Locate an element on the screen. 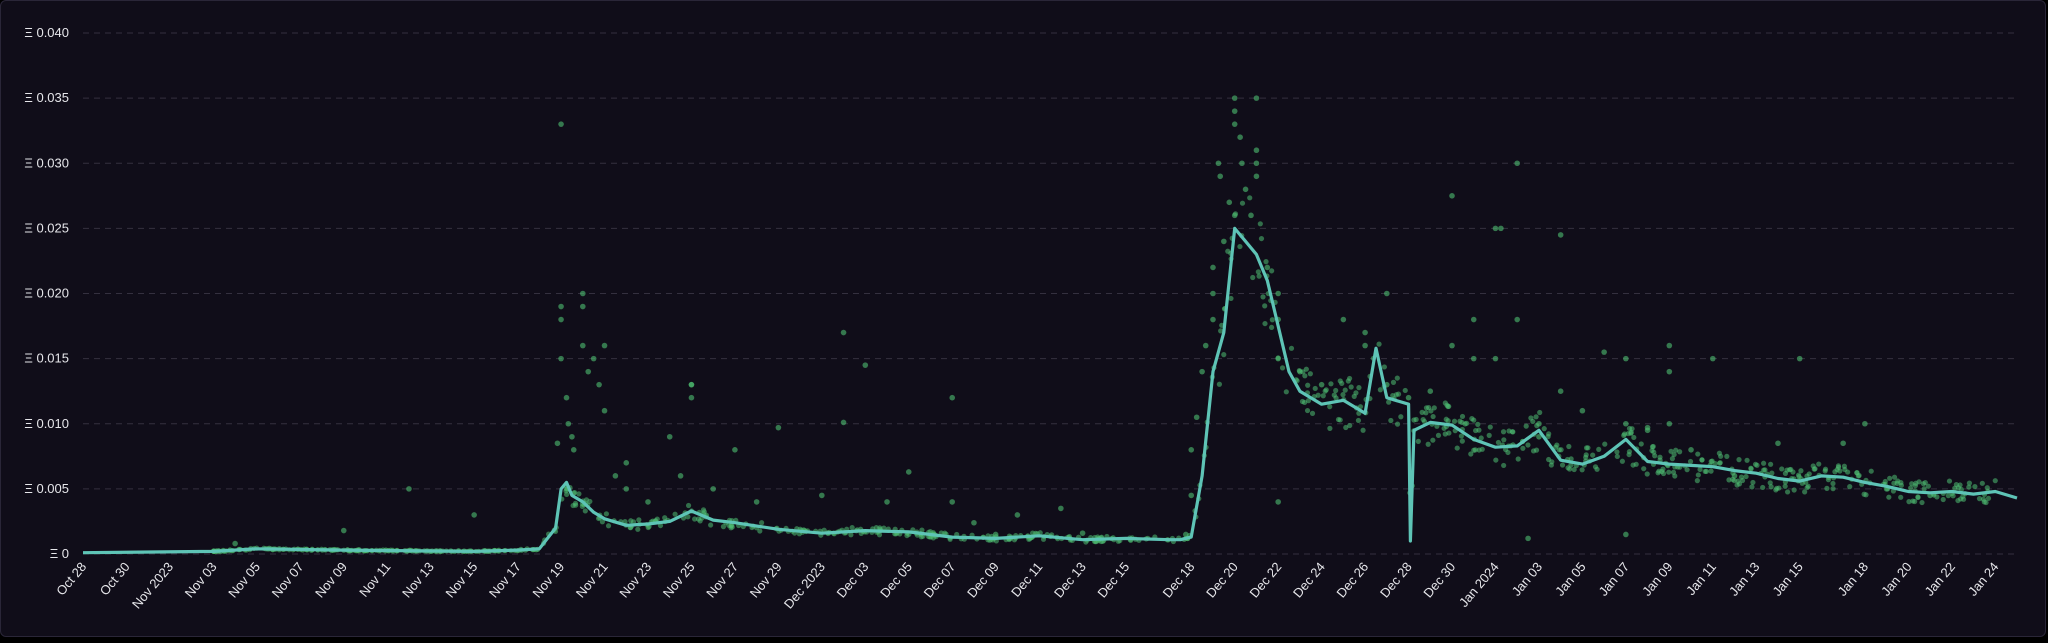 This screenshot has width=2048, height=643. x-tick-label: Jan 03 is located at coordinates (1527, 579).